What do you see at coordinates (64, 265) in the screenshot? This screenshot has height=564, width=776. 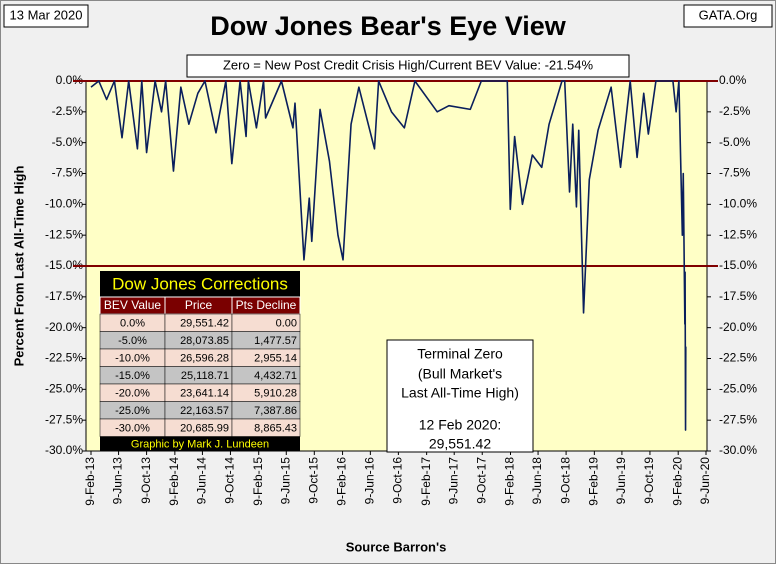 I see `y-tick-label: -15.0%` at bounding box center [64, 265].